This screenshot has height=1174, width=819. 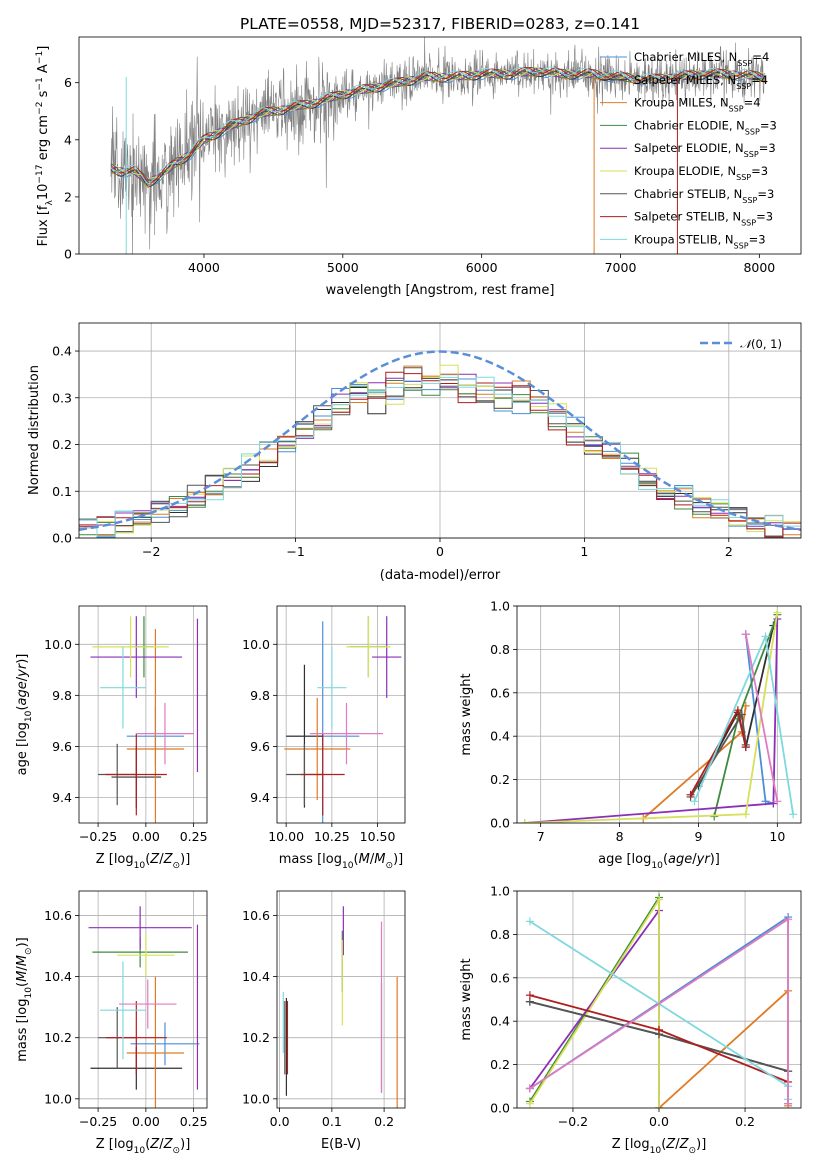 I want to click on x-axis-label: age [log10(age/yr)], so click(x=659, y=861).